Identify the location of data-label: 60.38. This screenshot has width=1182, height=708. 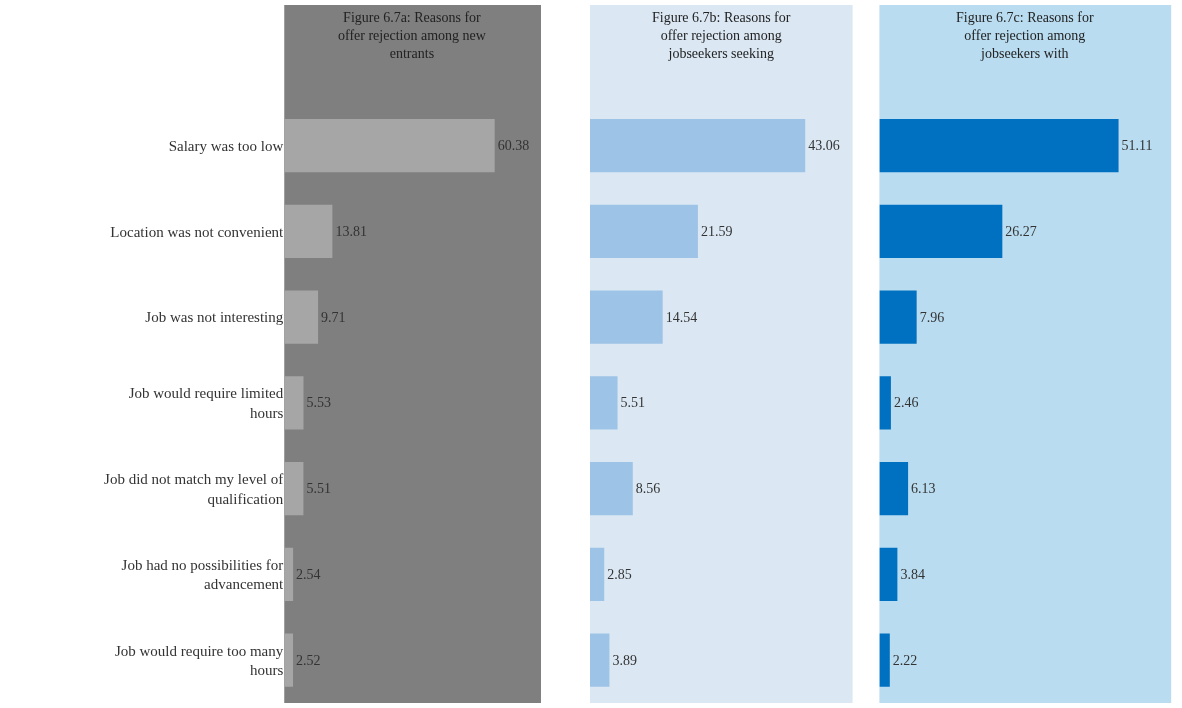
(513, 146).